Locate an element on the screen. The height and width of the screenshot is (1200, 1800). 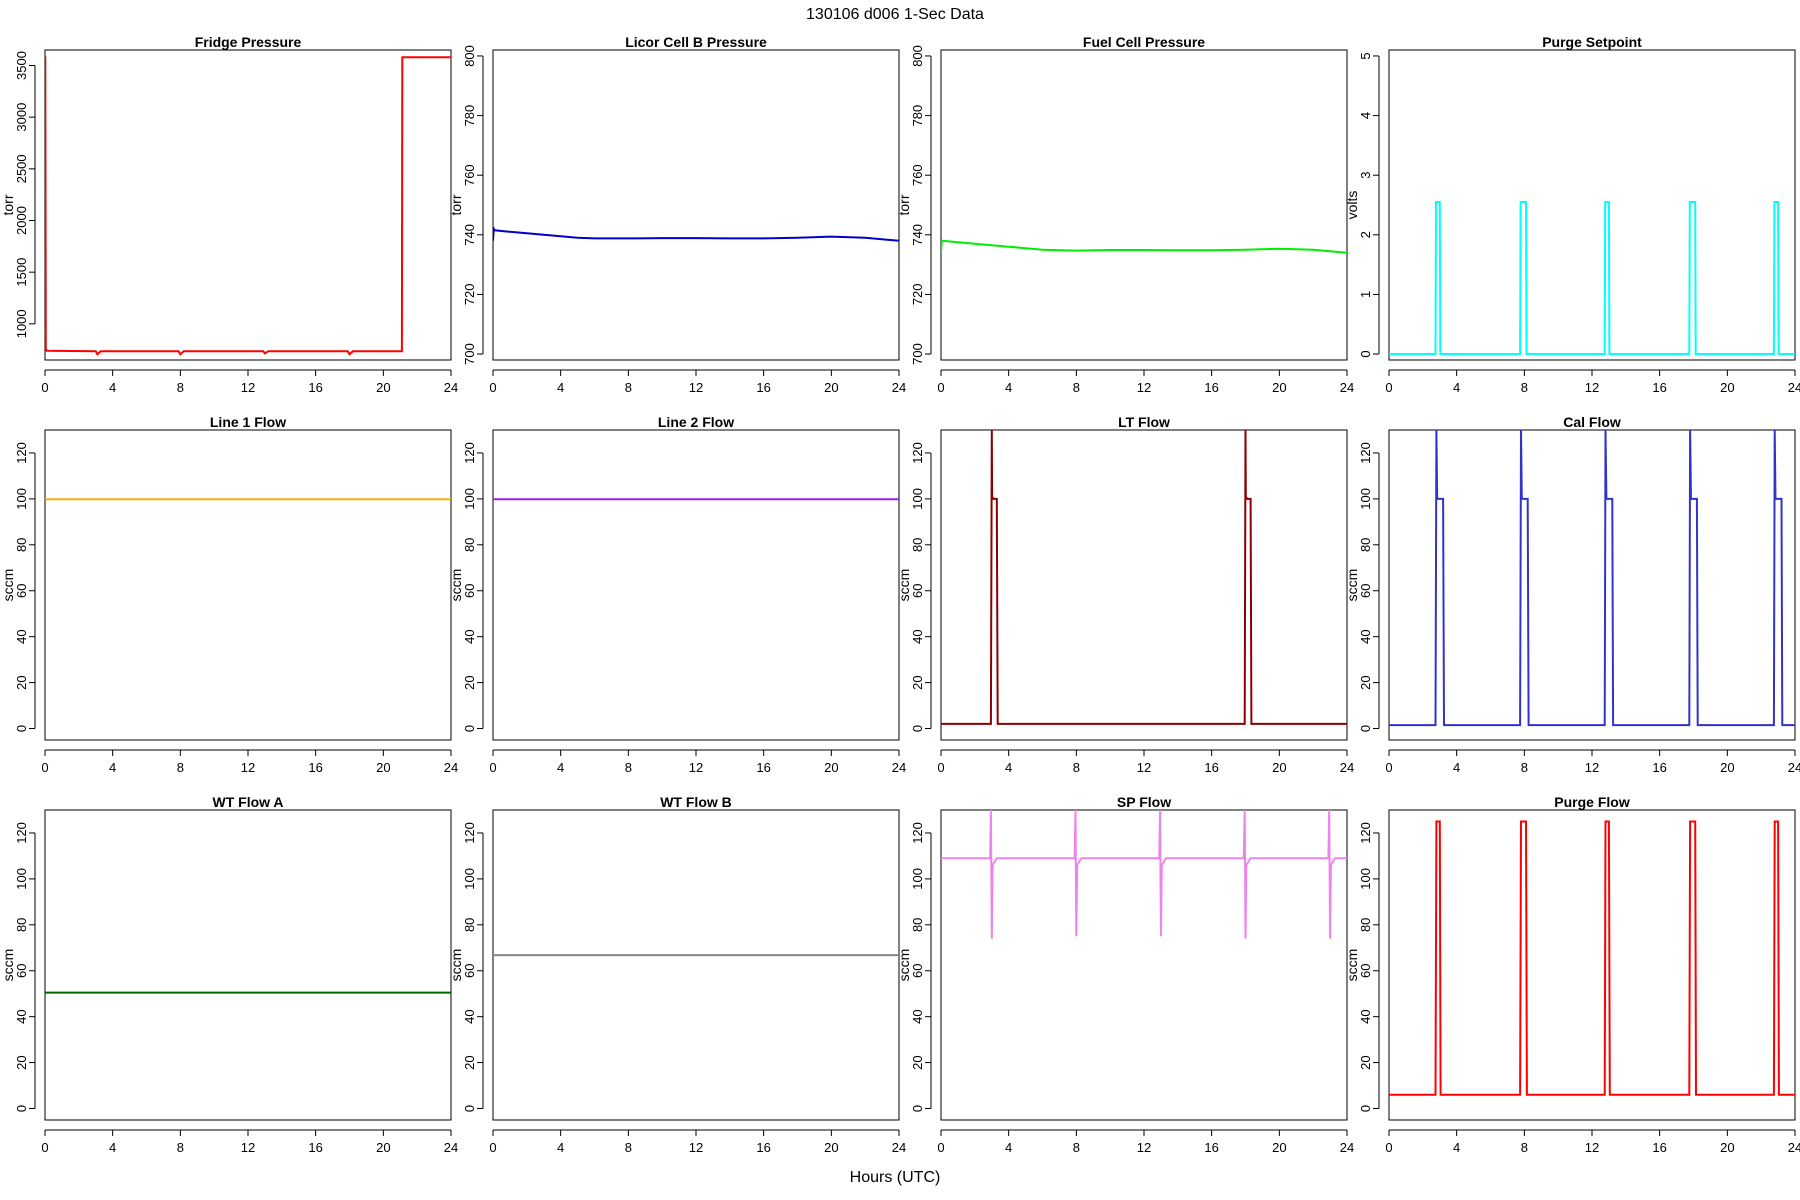
y-tick-label: 780 is located at coordinates (469, 116).